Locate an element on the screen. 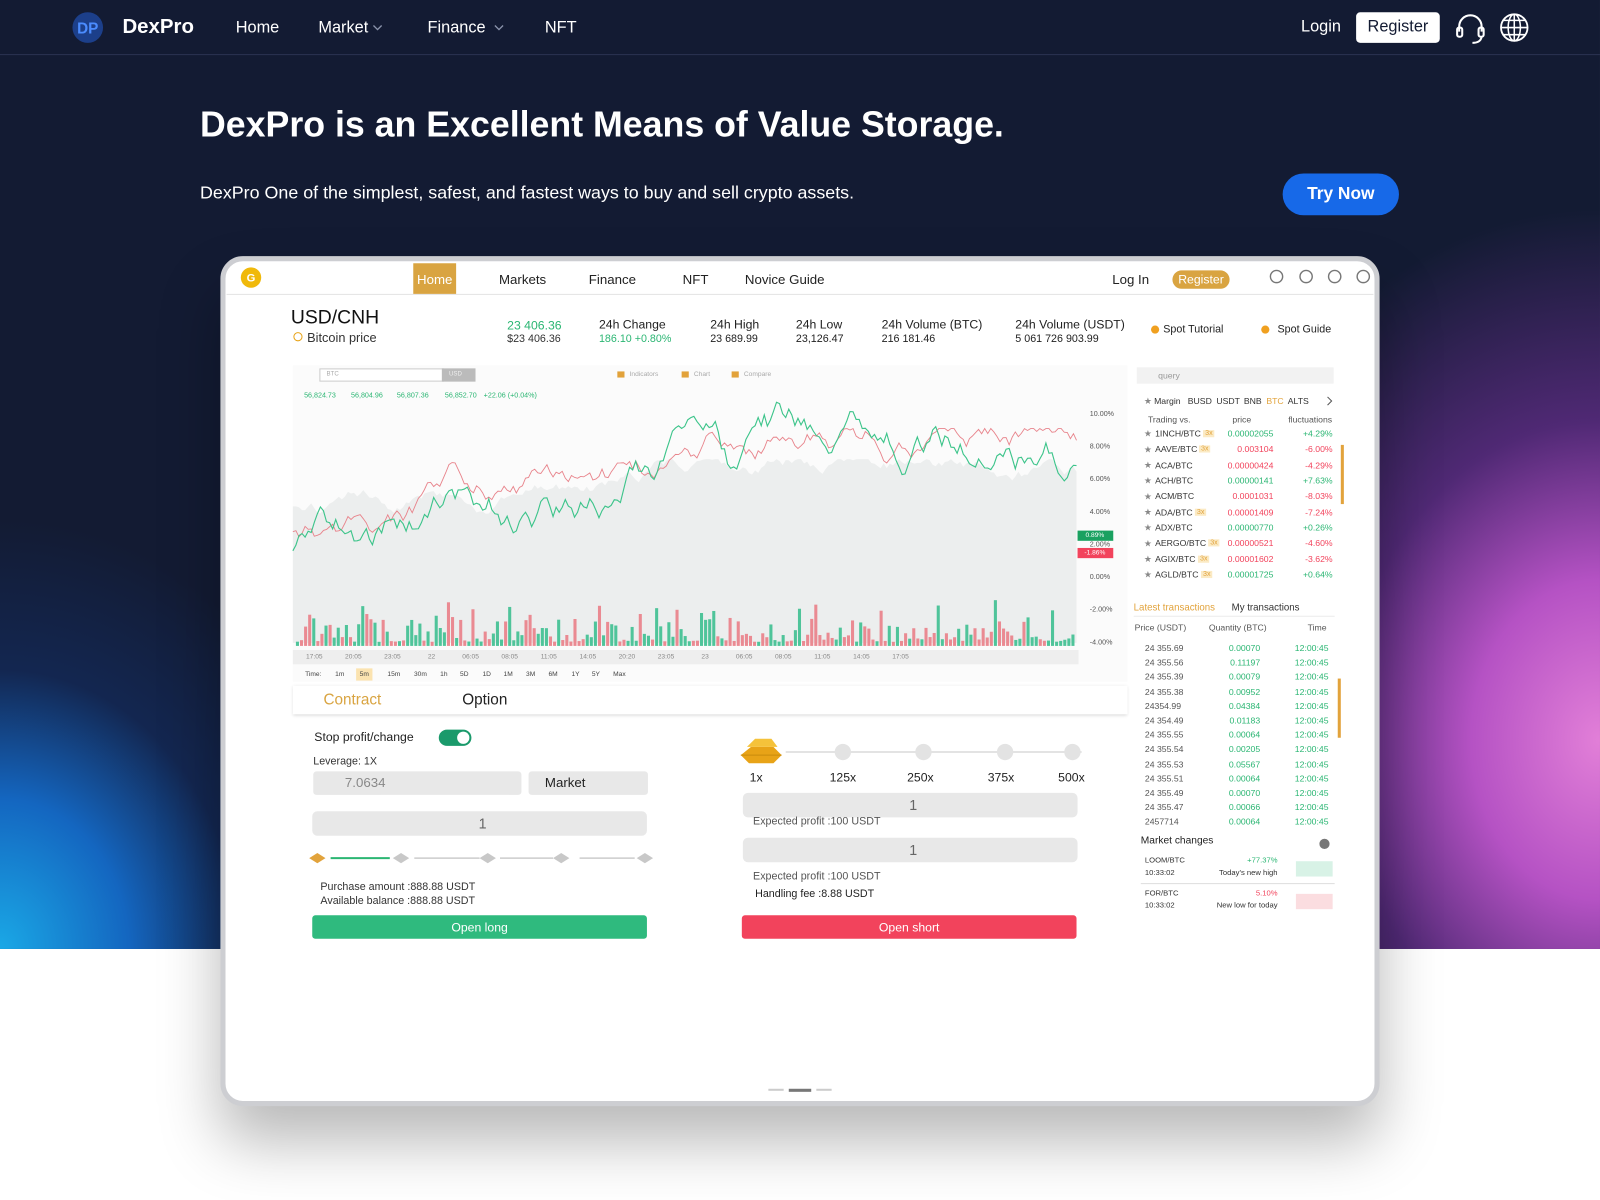 Image resolution: width=1600 pixels, height=1200 pixels. open-long-label: Open long is located at coordinates (479, 927).